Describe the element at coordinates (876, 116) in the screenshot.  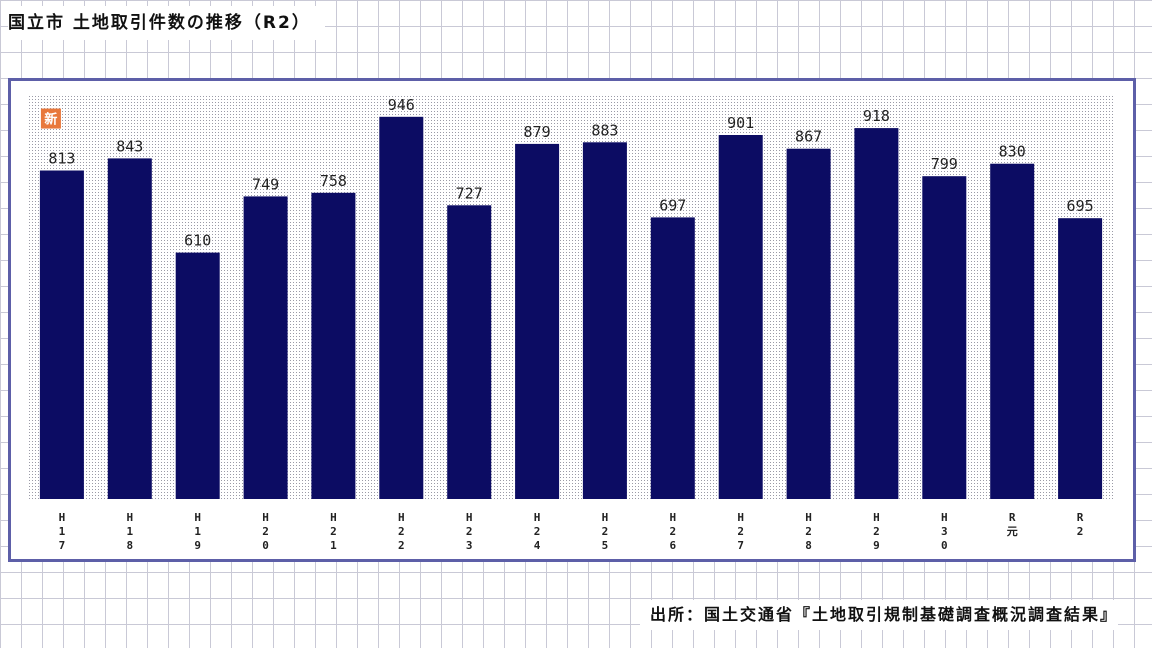
I see `value-label-H29: 918` at that location.